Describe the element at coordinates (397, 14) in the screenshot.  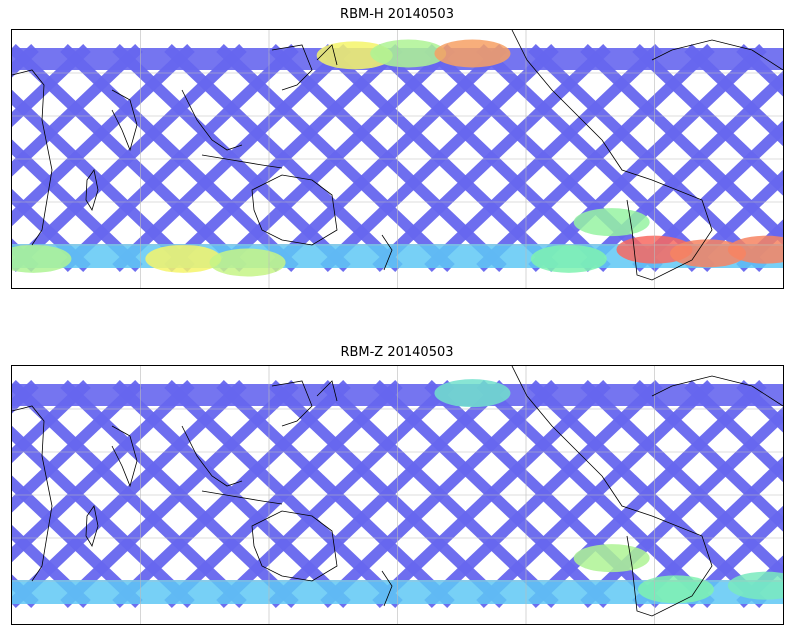
I see `panel-title: RBM-H 20140503` at that location.